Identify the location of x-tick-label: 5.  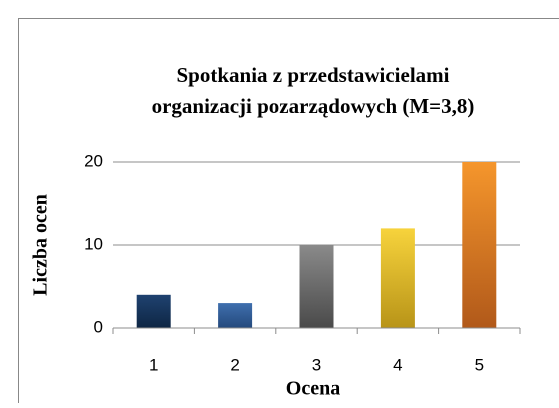
(479, 364).